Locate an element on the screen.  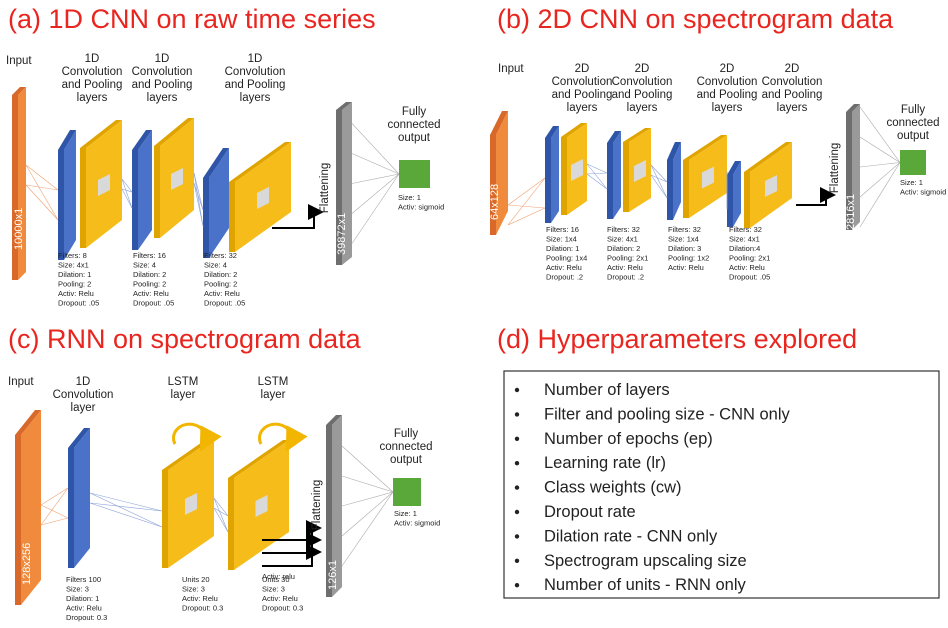
input-size: 64x128 is located at coordinates (495, 202).